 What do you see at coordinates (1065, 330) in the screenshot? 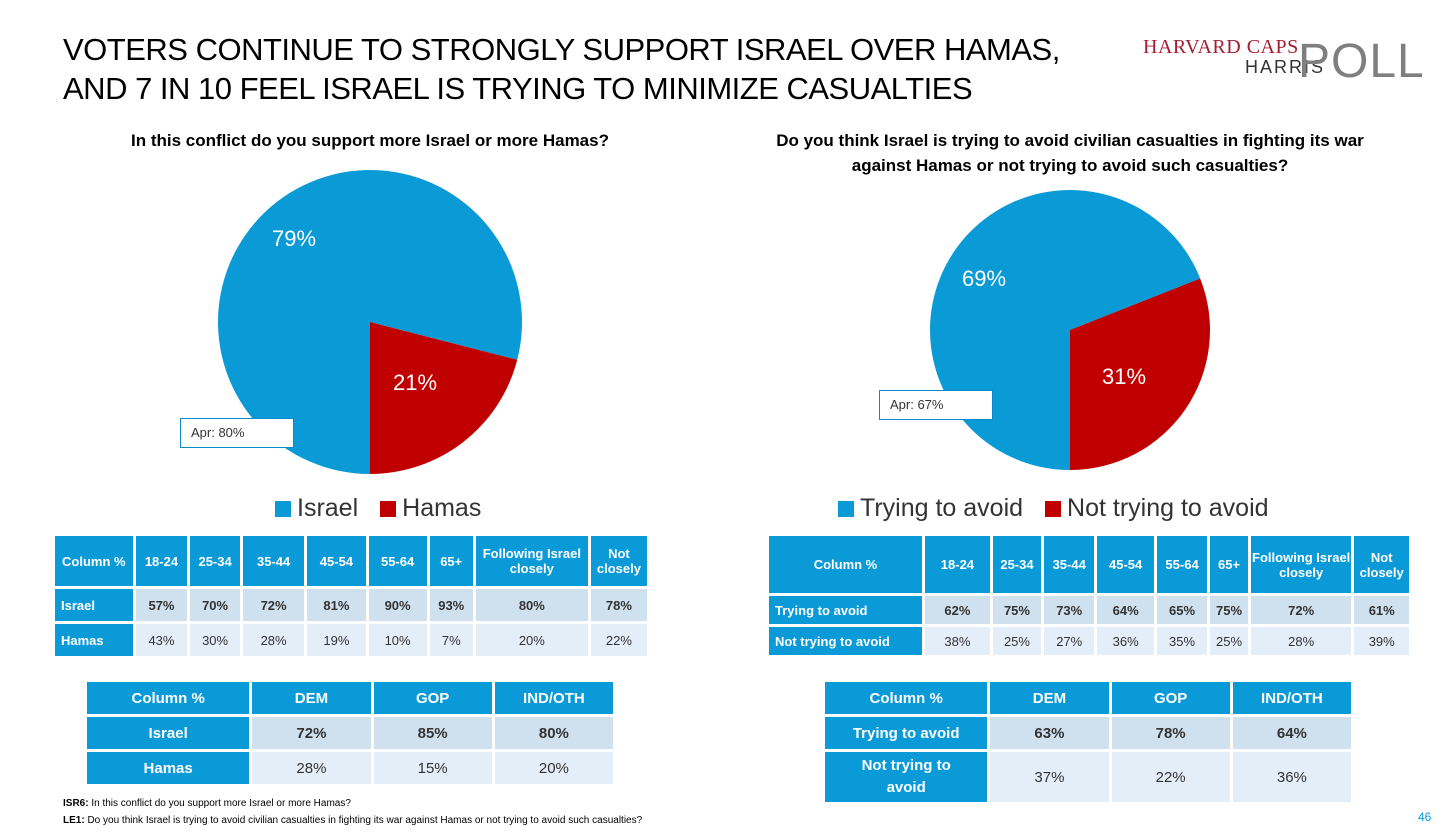
I see `pie-slice-trying-to-avoid` at bounding box center [1065, 330].